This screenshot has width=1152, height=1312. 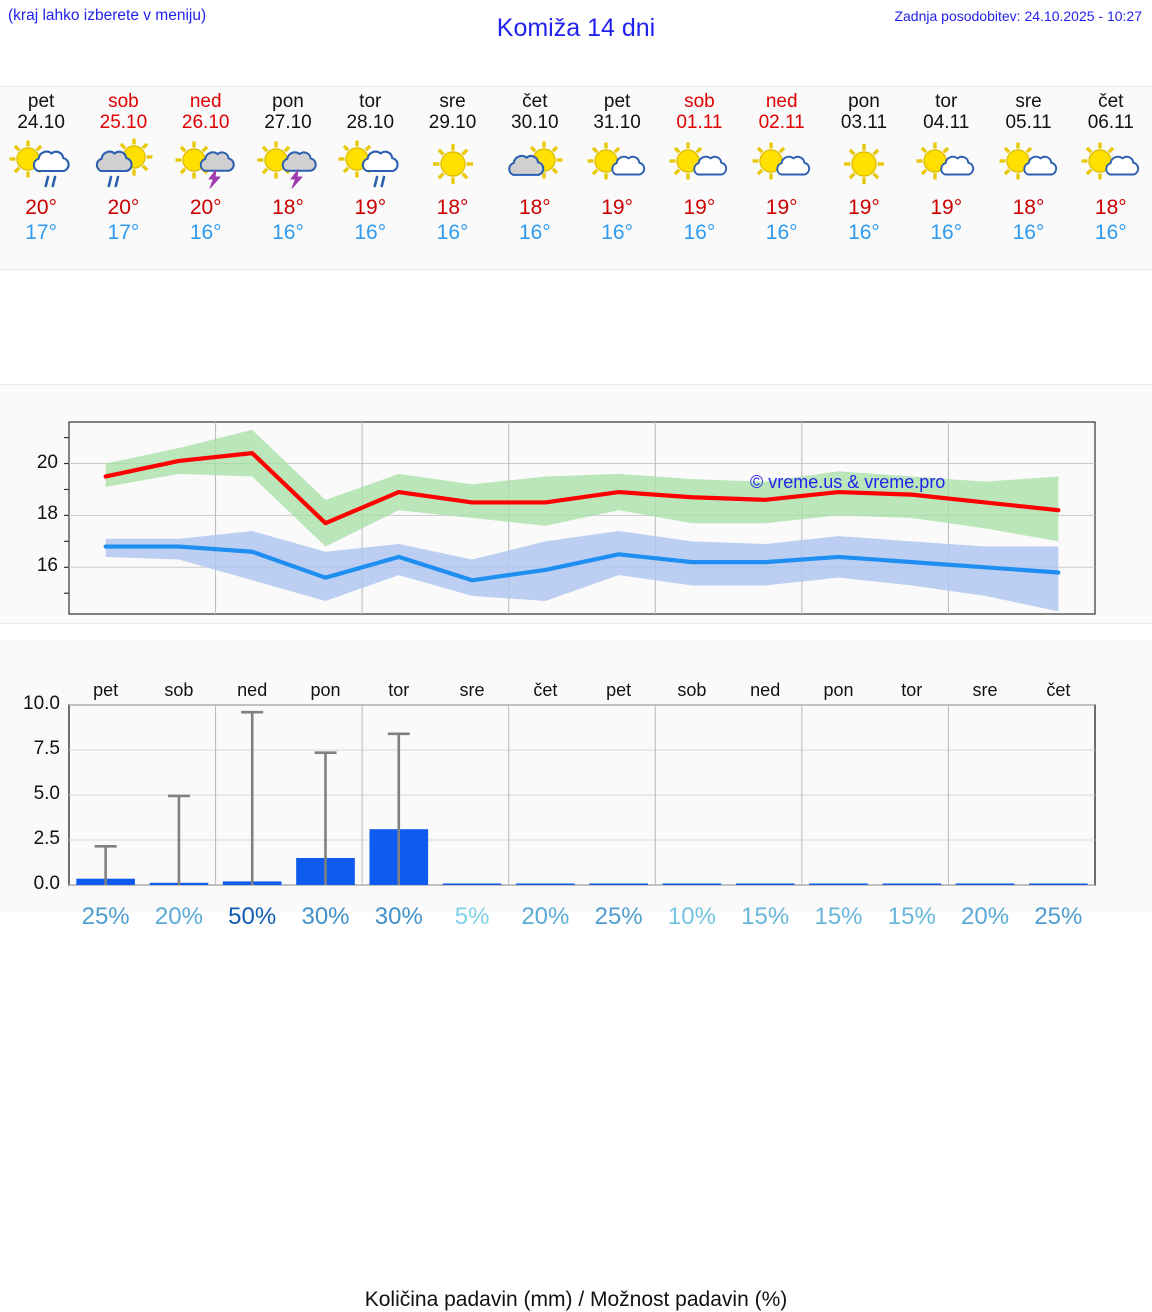 What do you see at coordinates (1110, 122) in the screenshot?
I see `day-date: 06.11` at bounding box center [1110, 122].